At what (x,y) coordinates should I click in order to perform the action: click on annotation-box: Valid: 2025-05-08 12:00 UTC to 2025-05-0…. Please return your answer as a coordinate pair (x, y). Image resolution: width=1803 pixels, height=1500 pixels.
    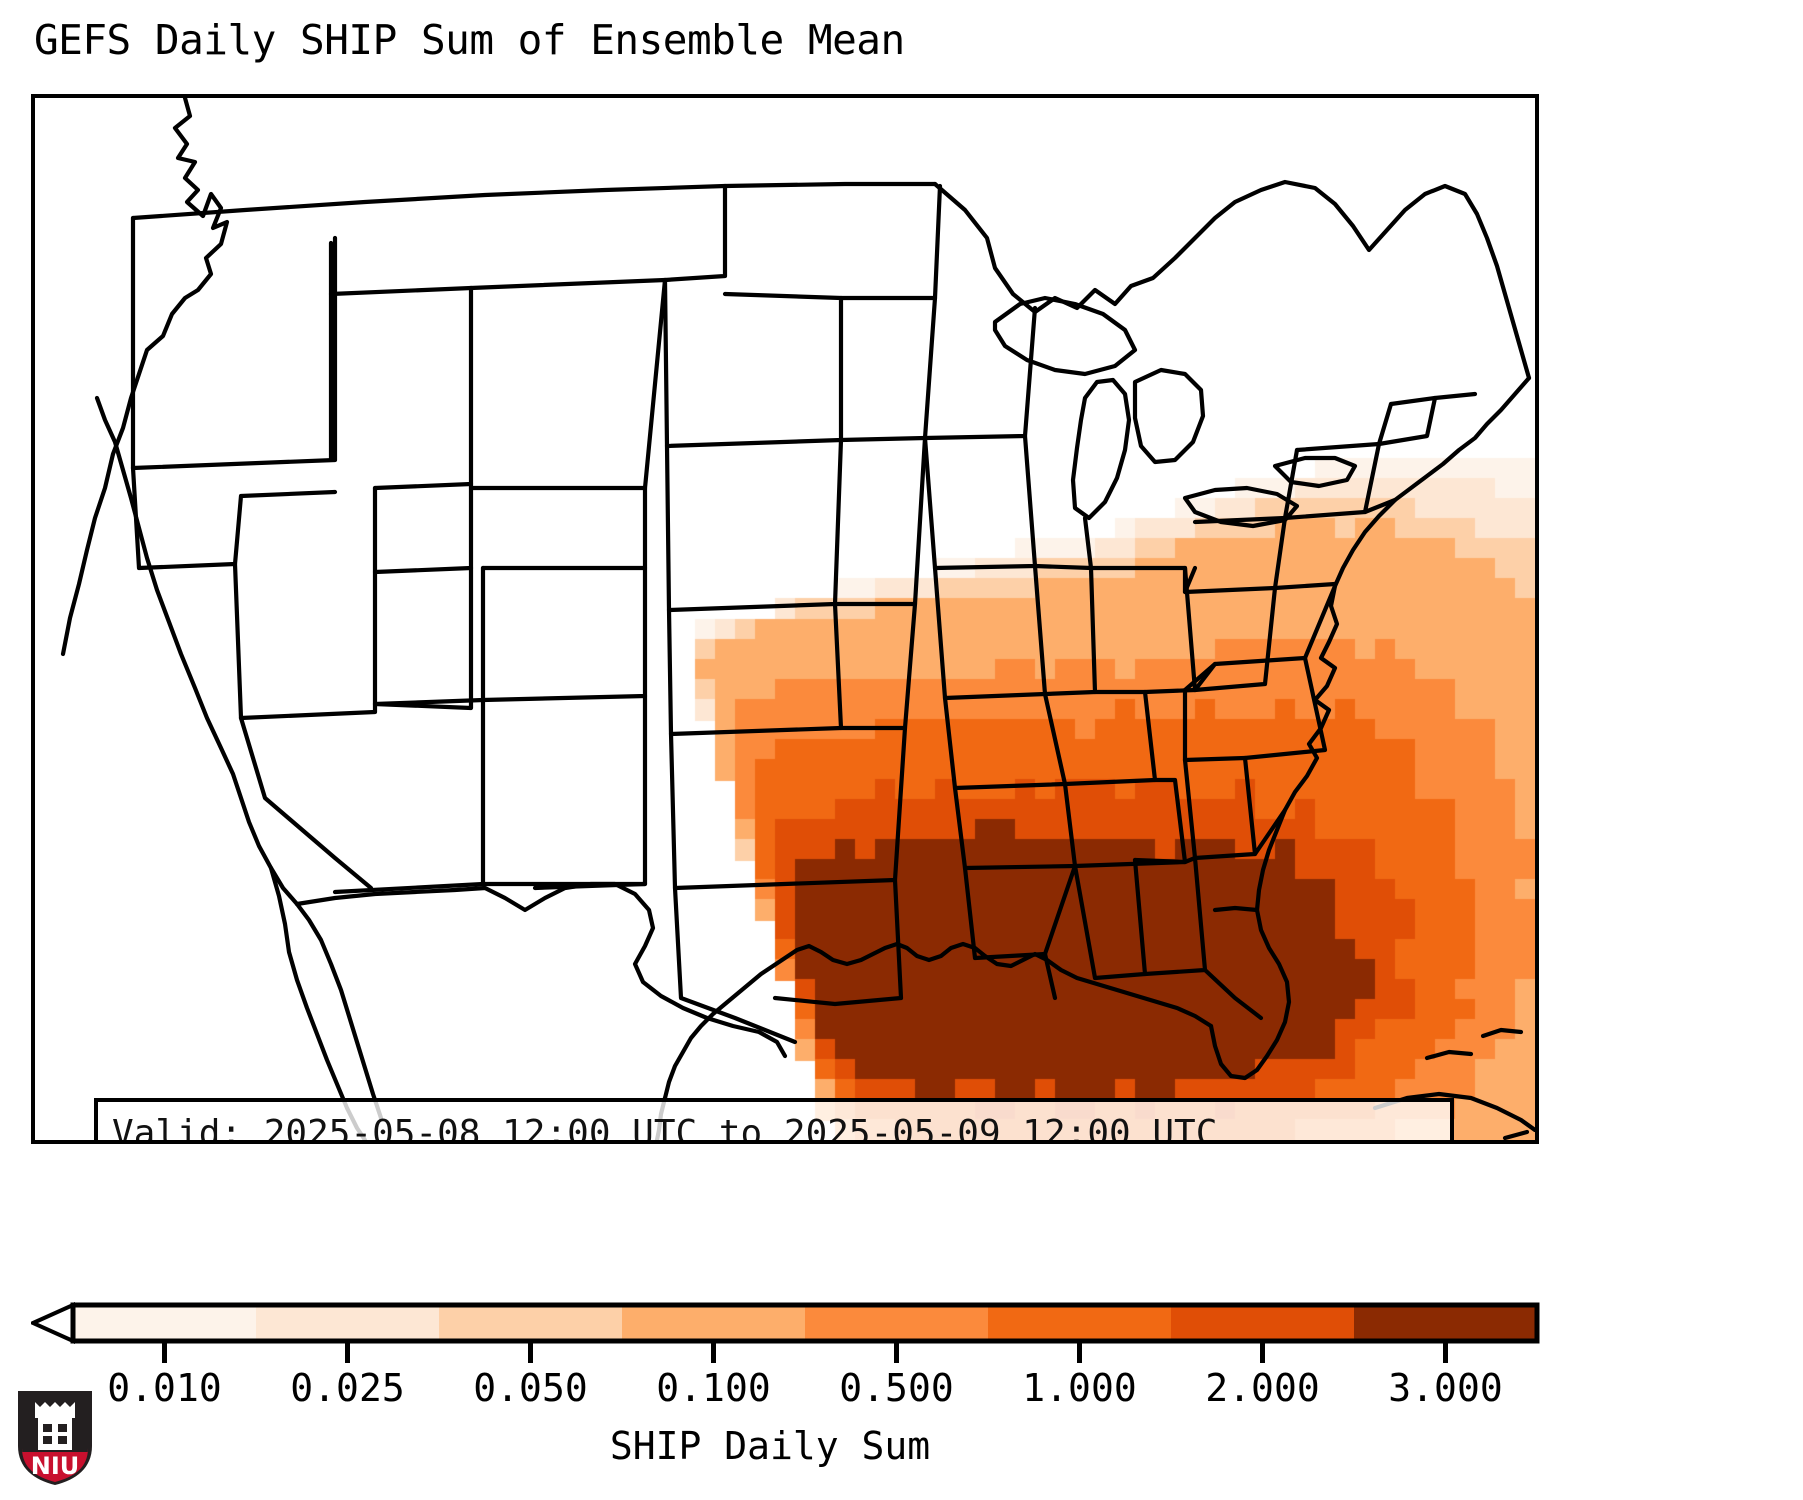
    Looking at the image, I should click on (774, 1121).